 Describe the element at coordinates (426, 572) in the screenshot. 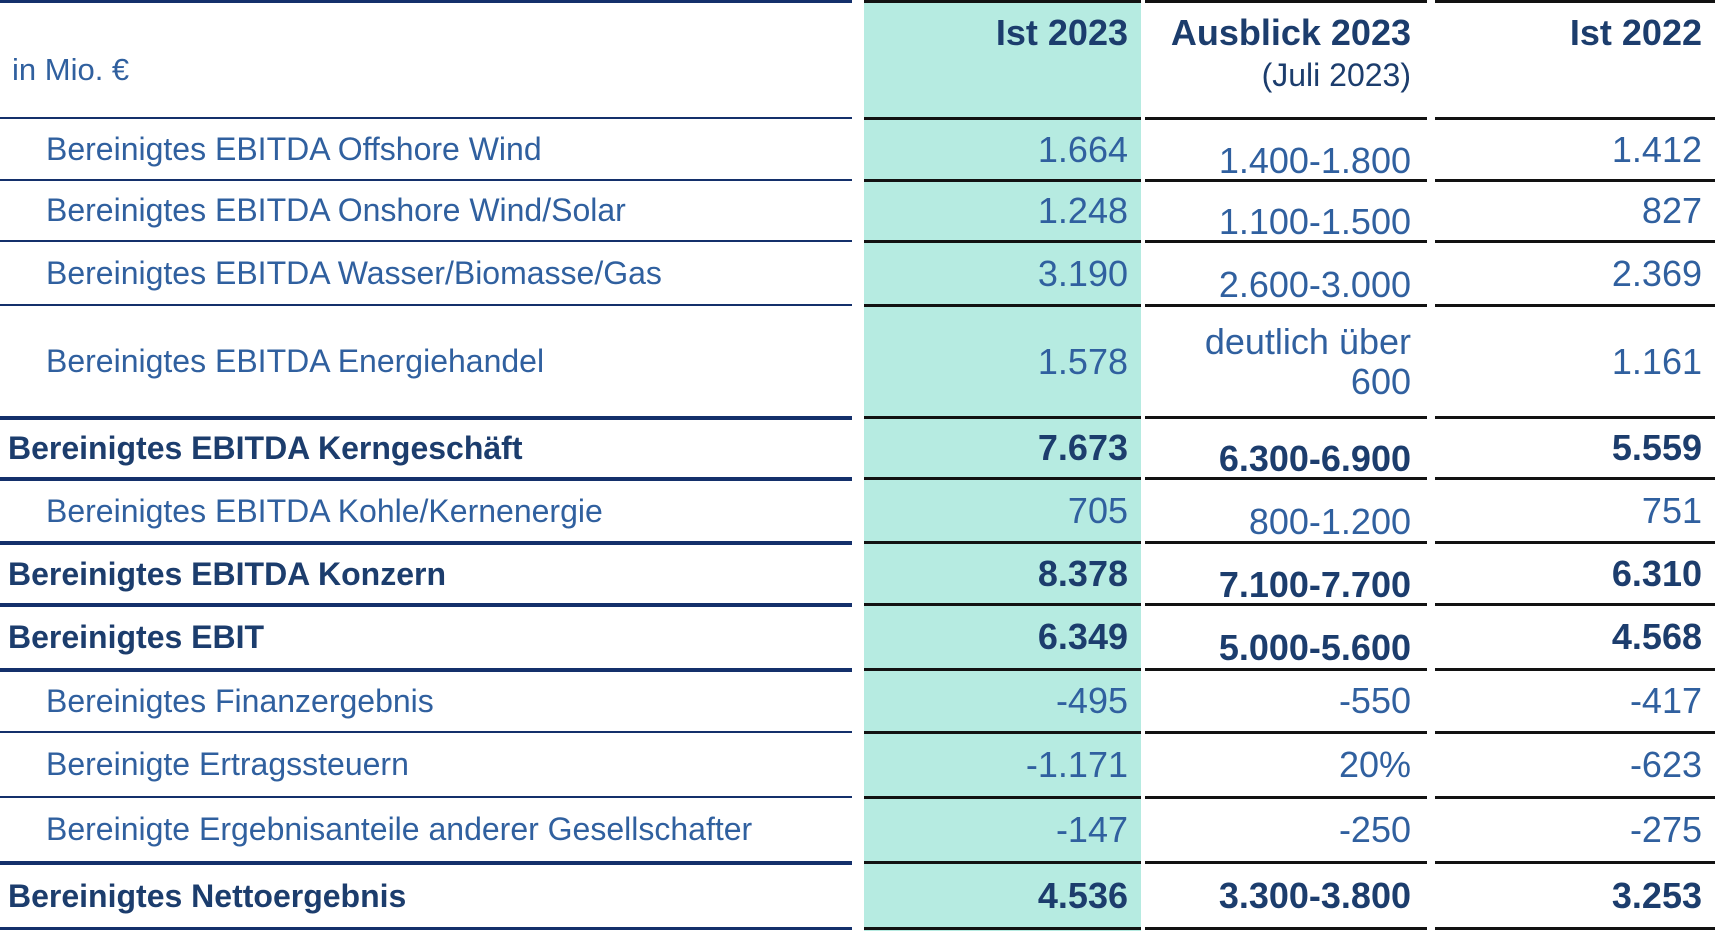

I see `row-label: Bereinigtes EBITDA Konzern` at that location.